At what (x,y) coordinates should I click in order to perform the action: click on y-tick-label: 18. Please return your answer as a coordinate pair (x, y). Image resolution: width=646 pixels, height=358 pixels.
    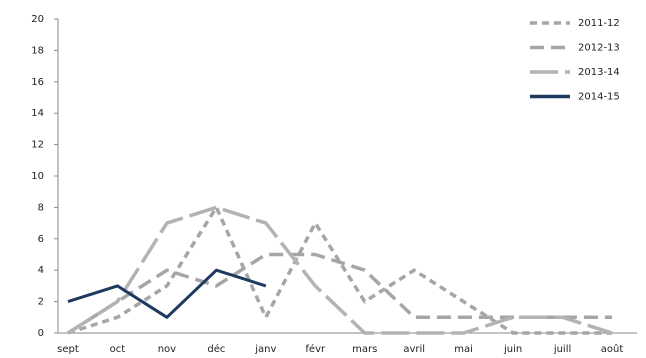
    Looking at the image, I should click on (37, 50).